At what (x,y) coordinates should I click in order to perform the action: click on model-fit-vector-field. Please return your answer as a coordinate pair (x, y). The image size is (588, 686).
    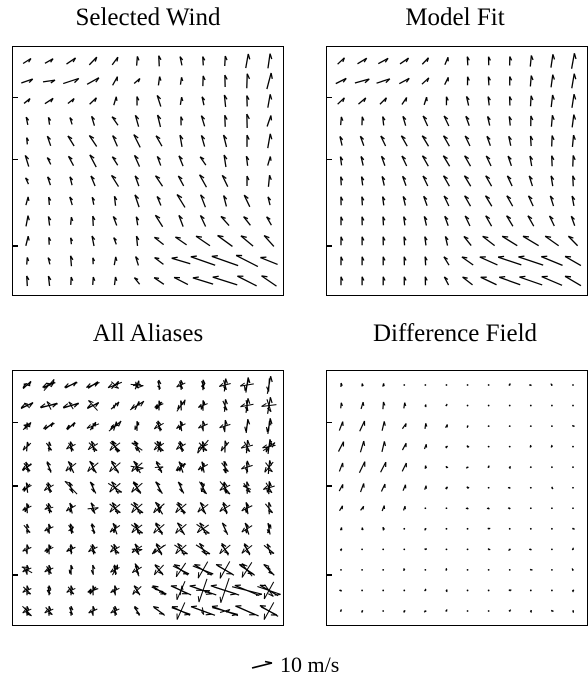
    Looking at the image, I should click on (458, 170).